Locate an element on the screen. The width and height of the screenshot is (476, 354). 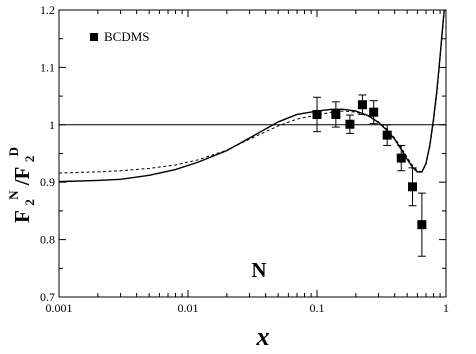
y-label-sup1: N is located at coordinates (13, 195).